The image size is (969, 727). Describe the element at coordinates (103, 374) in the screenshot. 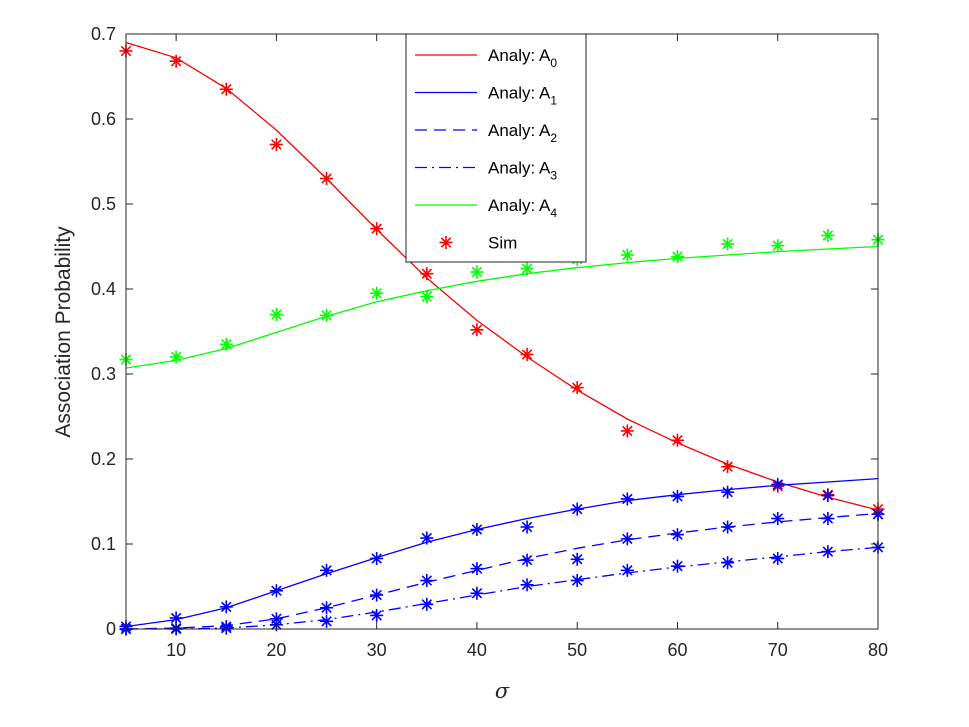

I see `y-tick-label: 0.3` at that location.